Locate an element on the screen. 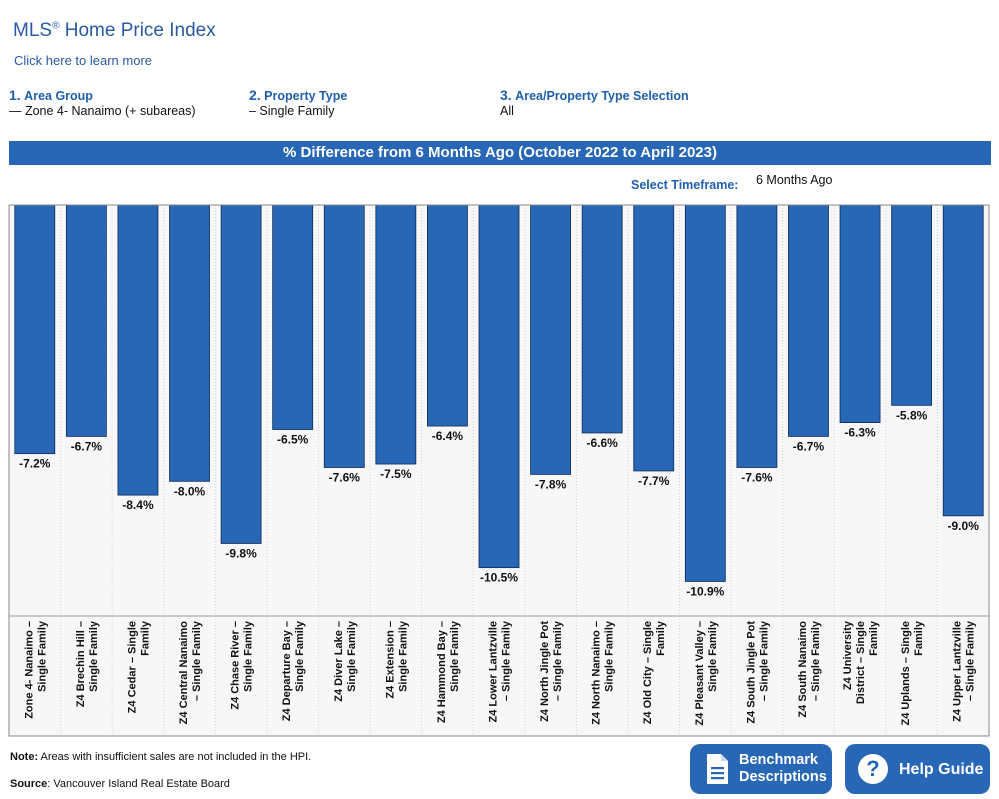 Image resolution: width=999 pixels, height=799 pixels. help-guide-button: ? Help Guide is located at coordinates (917, 769).